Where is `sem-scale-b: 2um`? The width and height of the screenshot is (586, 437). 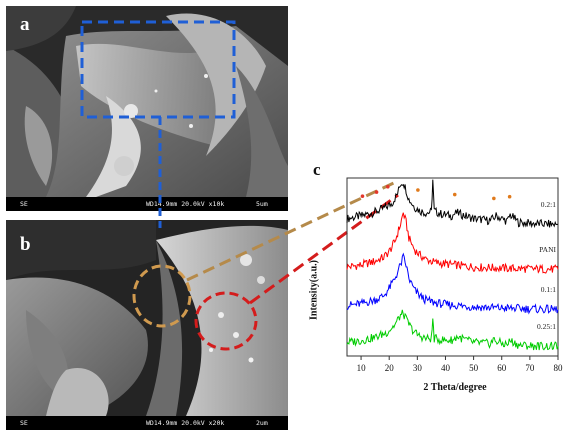
sem-scale-b: 2um is located at coordinates (262, 423).